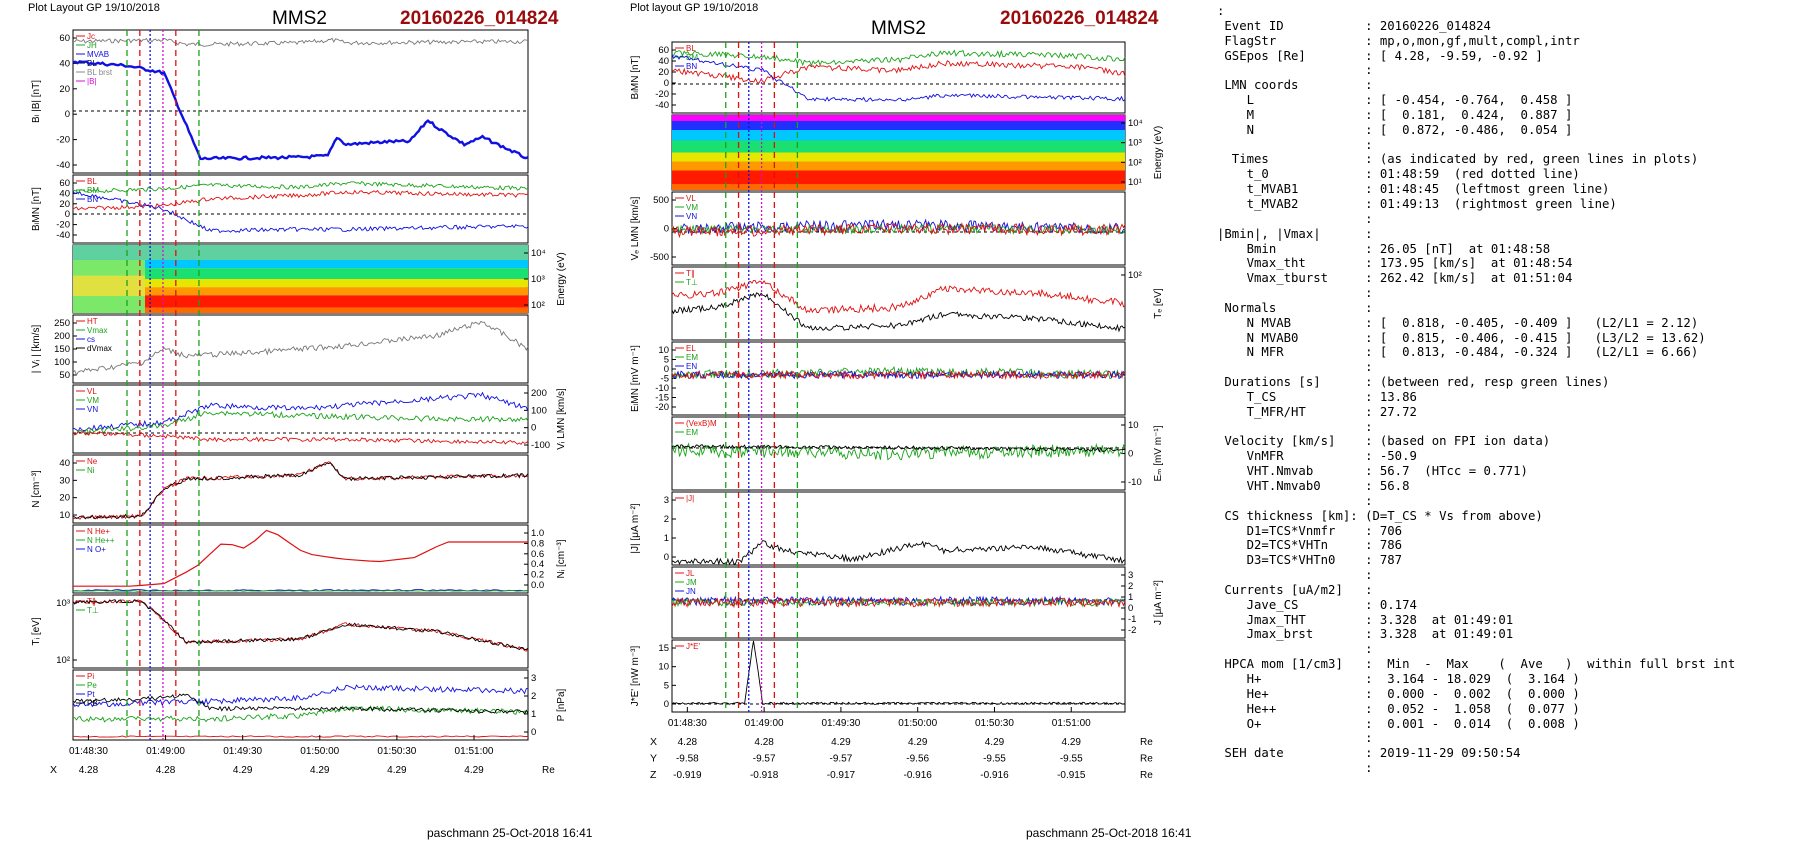  What do you see at coordinates (96, 549) in the screenshot?
I see `legend-entry: N O+` at bounding box center [96, 549].